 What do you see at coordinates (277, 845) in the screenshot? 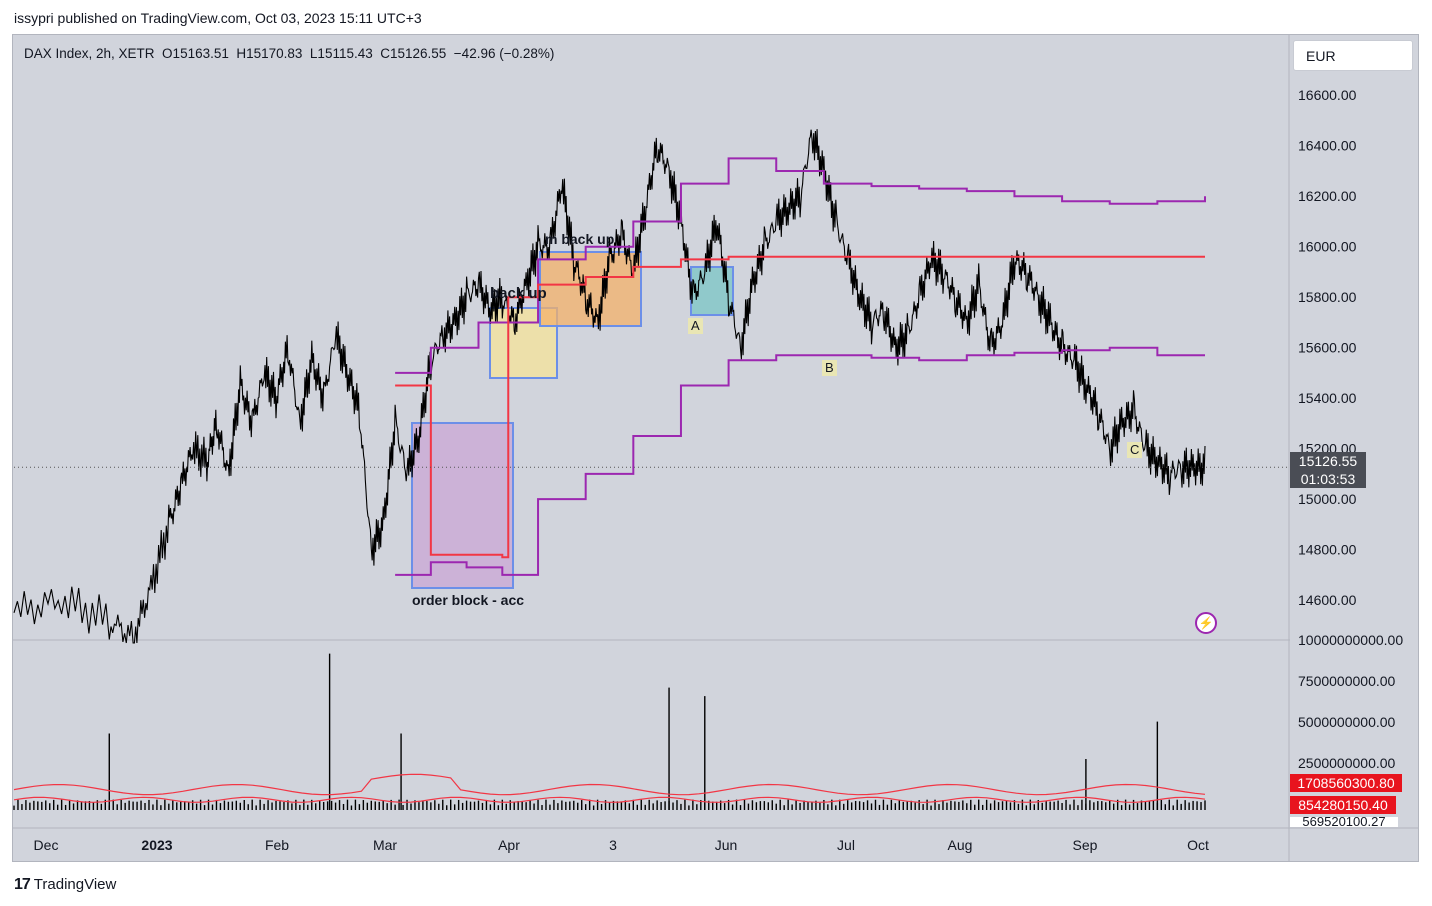
I see `x-tick-label: Feb` at bounding box center [277, 845].